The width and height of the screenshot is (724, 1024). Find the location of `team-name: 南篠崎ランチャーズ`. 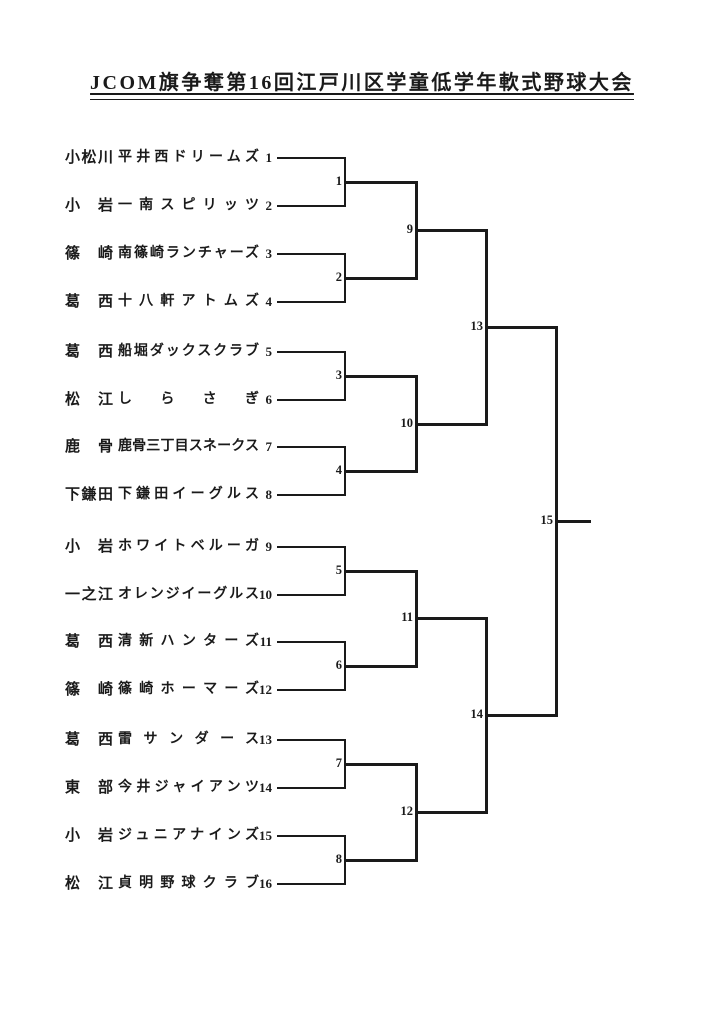

team-name: 南篠崎ランチャーズ is located at coordinates (188, 253).